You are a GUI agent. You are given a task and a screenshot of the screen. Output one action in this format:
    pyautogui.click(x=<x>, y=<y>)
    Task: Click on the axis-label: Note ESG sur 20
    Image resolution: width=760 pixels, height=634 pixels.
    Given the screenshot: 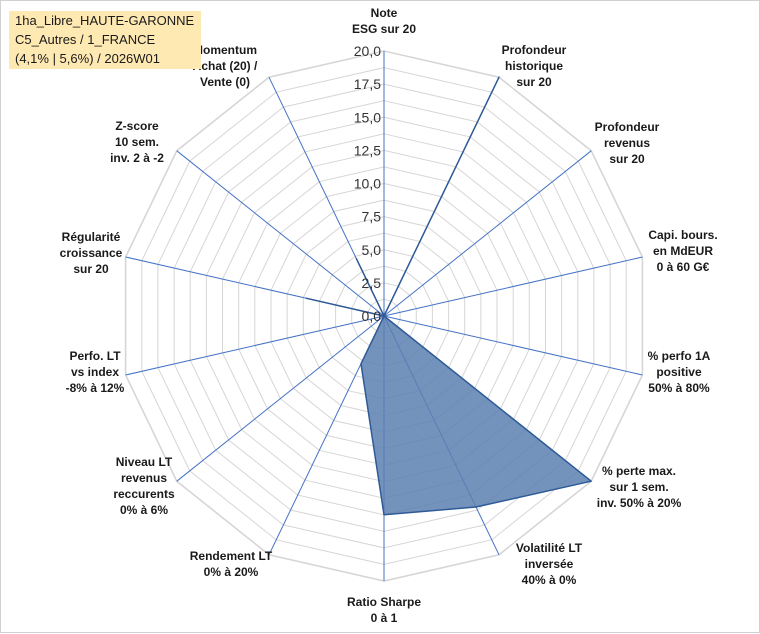 What is the action you would take?
    pyautogui.click(x=384, y=21)
    